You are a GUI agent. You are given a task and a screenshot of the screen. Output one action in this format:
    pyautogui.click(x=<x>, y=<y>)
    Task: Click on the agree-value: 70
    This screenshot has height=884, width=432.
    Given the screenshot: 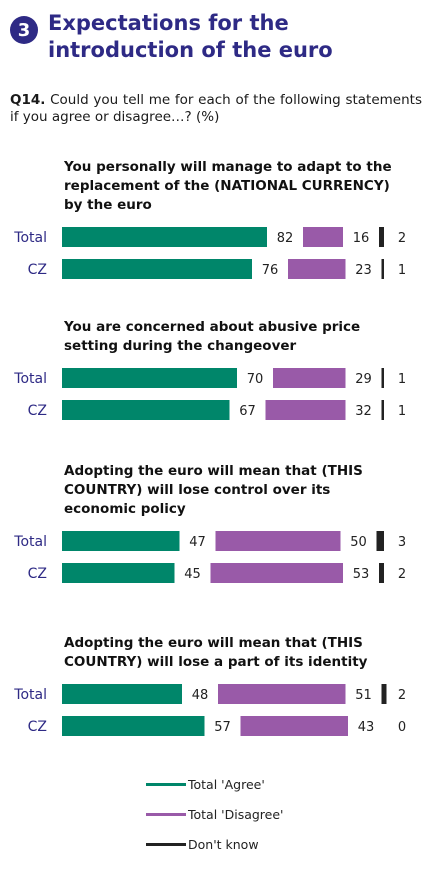 What is the action you would take?
    pyautogui.click(x=255, y=379)
    